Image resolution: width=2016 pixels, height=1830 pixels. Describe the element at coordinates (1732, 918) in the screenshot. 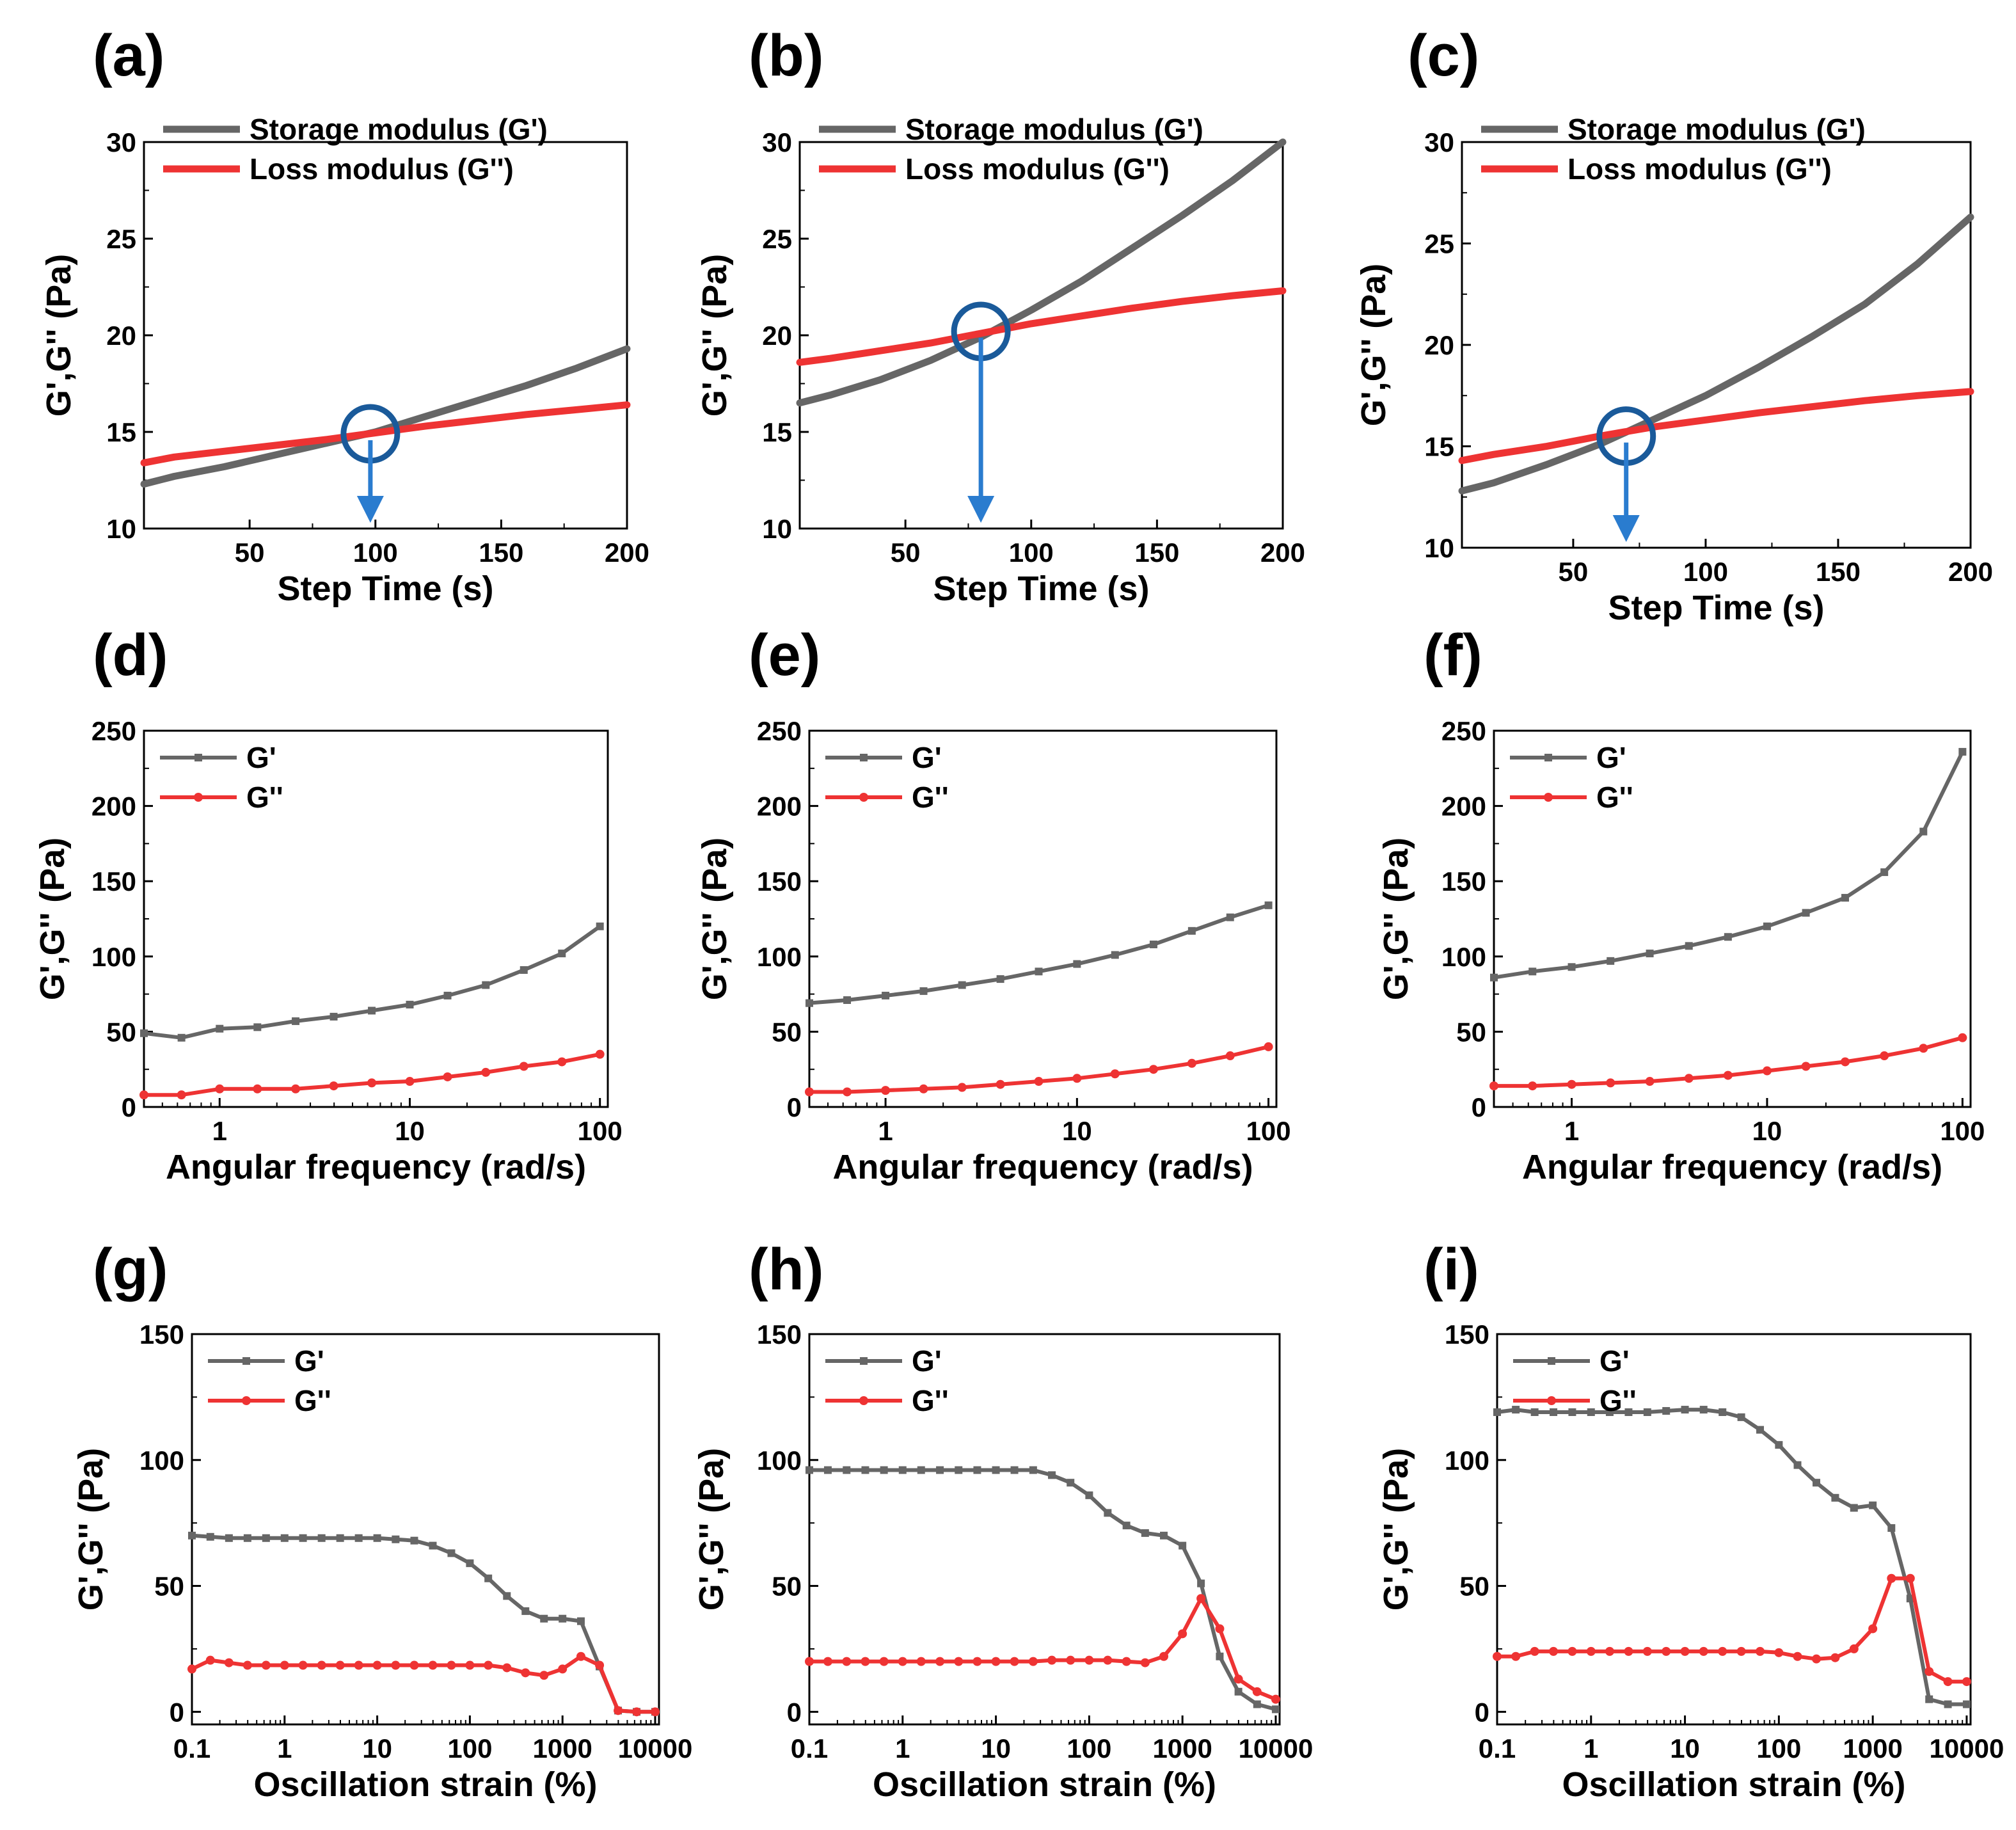

I see `plot-frame` at that location.